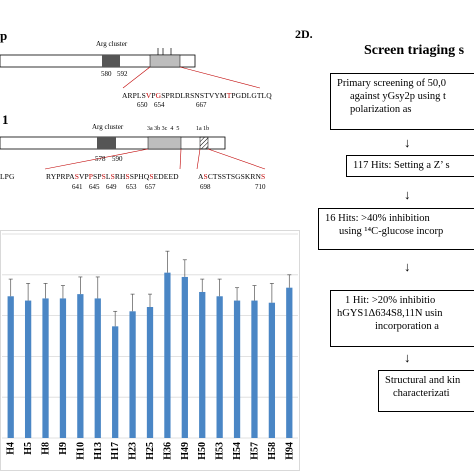 Image resolution: width=474 pixels, height=474 pixels. What do you see at coordinates (163, 129) in the screenshot?
I see `protein2-site-labels: 3a 3b 3c 4 5` at bounding box center [163, 129].